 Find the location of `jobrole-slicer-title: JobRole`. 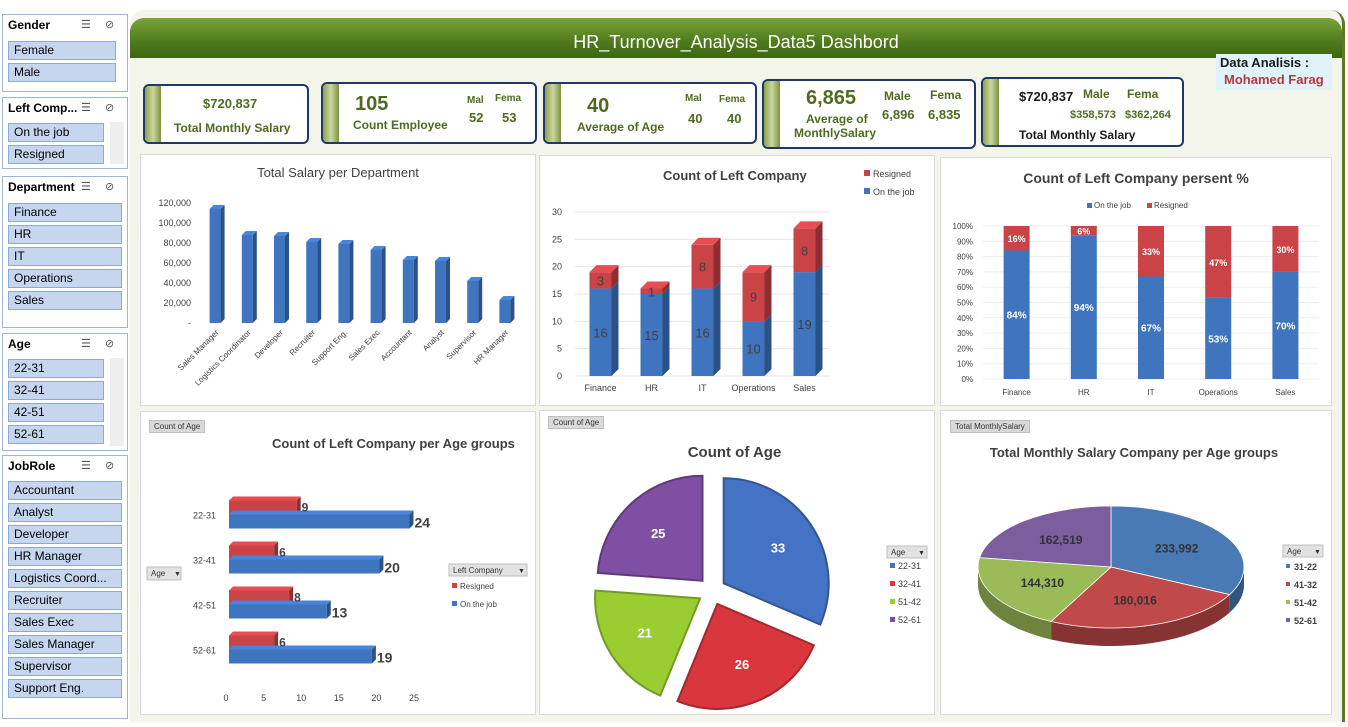

jobrole-slicer-title: JobRole is located at coordinates (32, 466).